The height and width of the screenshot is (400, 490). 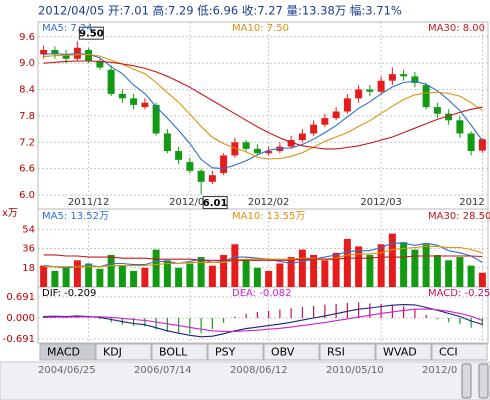 I want to click on x-tick-label: 2012/02, so click(x=269, y=202).